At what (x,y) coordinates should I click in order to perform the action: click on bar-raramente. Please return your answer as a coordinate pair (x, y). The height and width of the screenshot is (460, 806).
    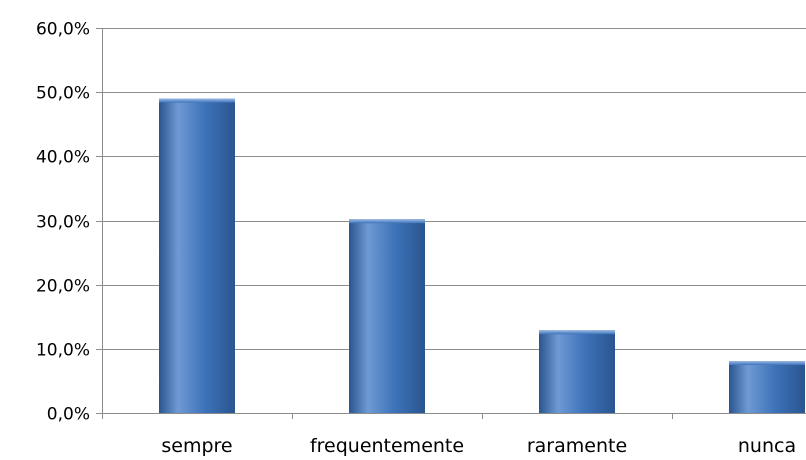
    Looking at the image, I should click on (577, 371).